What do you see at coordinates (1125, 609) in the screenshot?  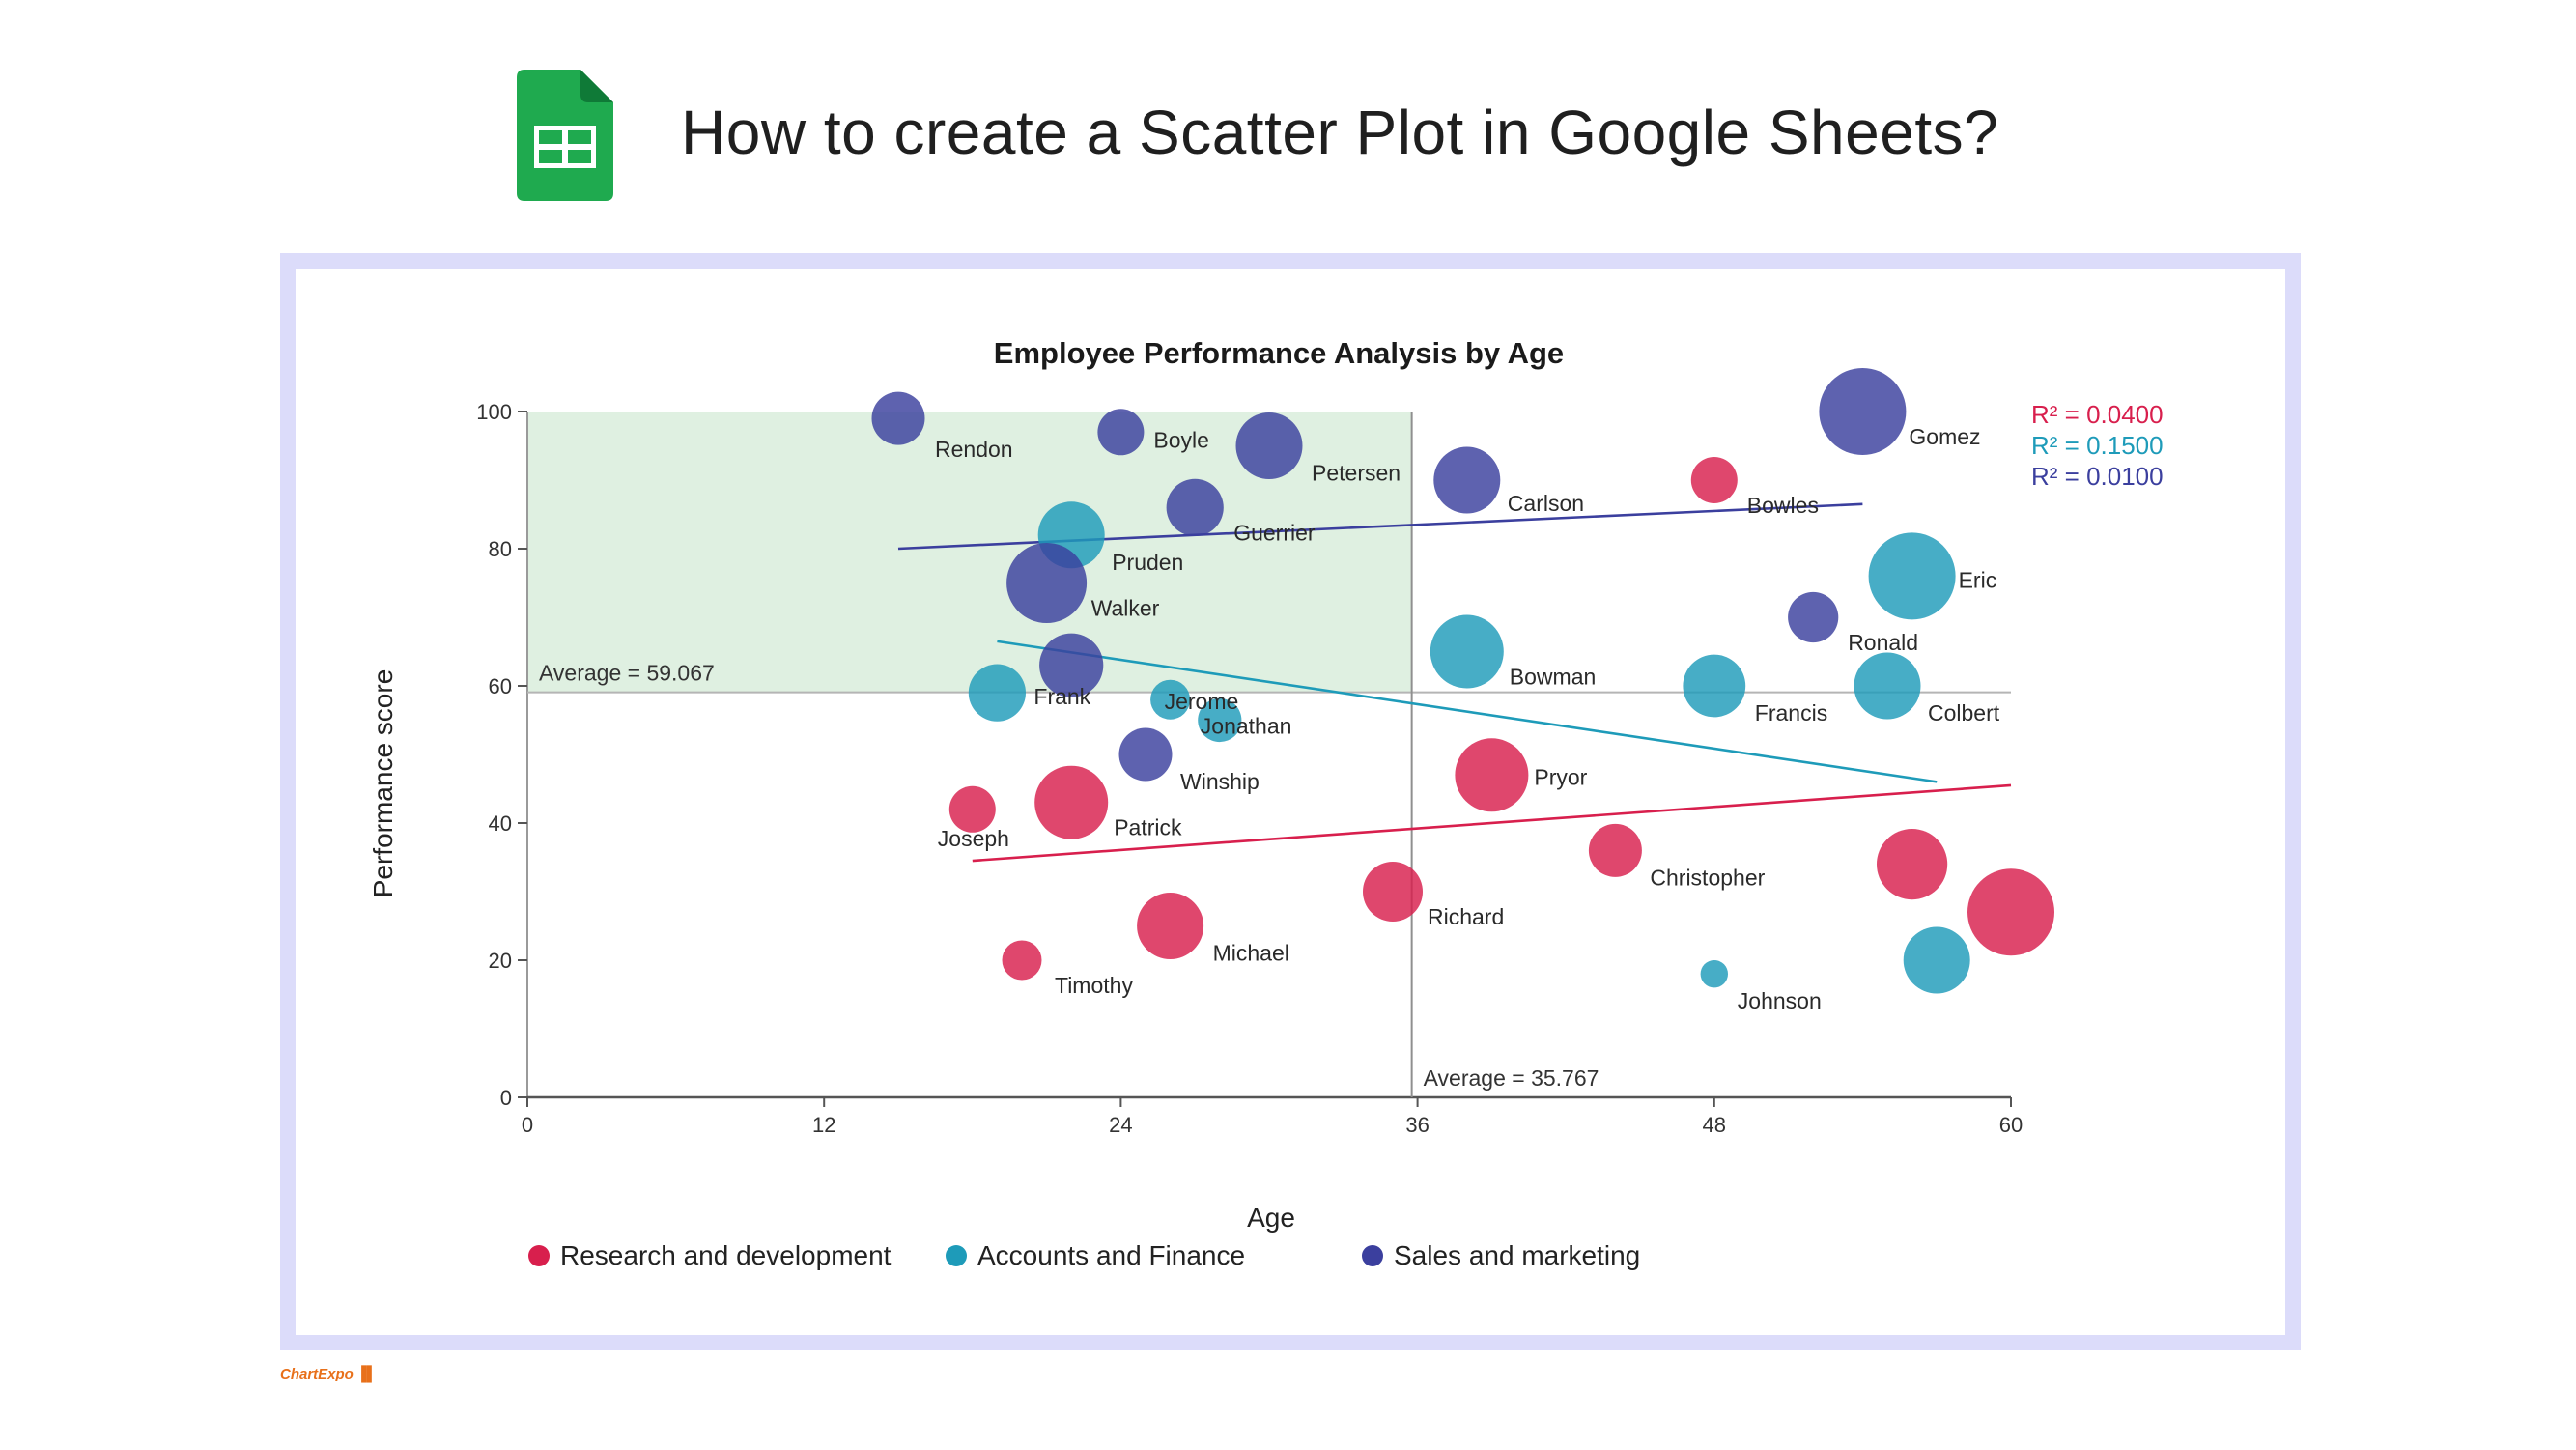 I see `point-label: Walker` at bounding box center [1125, 609].